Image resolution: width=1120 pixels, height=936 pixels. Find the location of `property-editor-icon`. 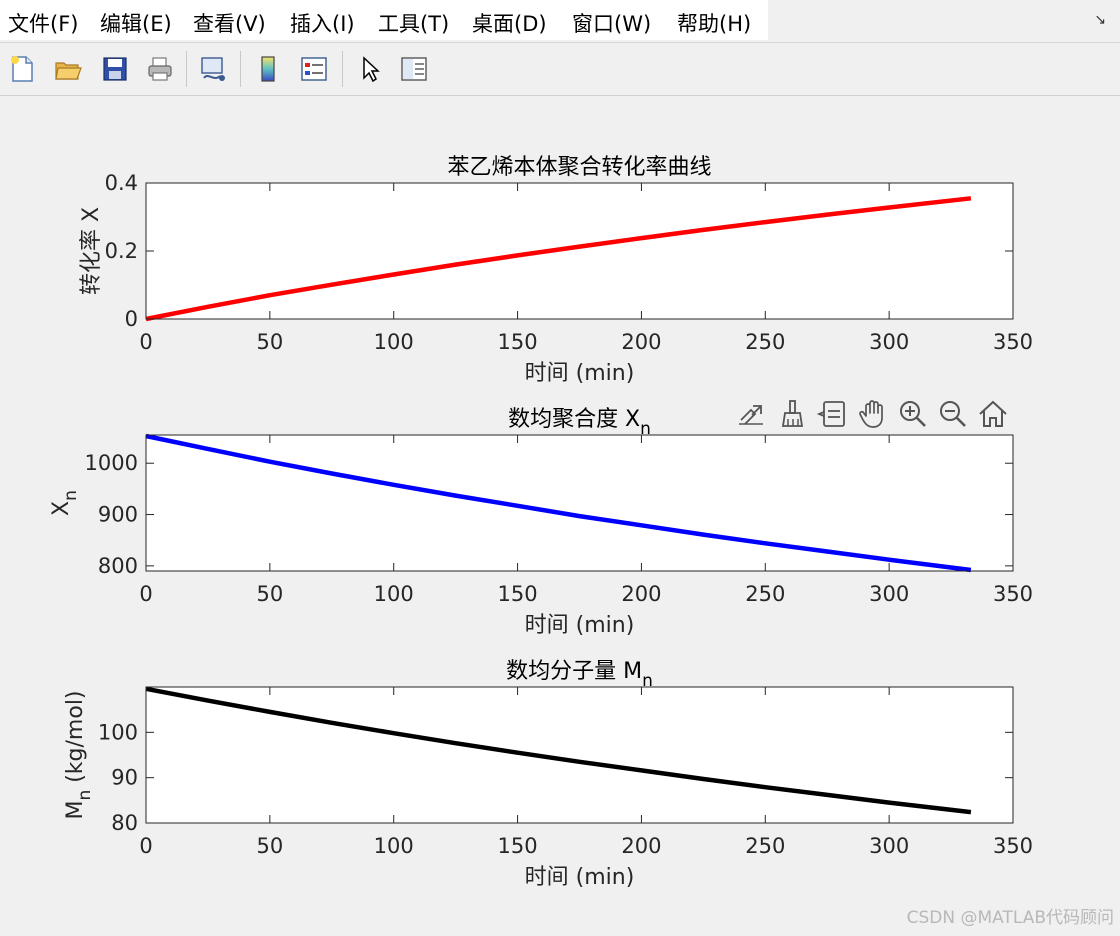

property-editor-icon is located at coordinates (414, 69).